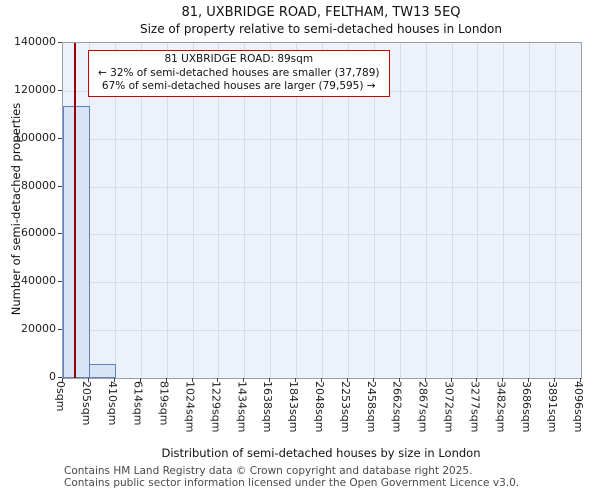 This screenshot has height=500, width=600. What do you see at coordinates (475, 407) in the screenshot?
I see `x-tick-label: 3277sqm` at bounding box center [475, 407].